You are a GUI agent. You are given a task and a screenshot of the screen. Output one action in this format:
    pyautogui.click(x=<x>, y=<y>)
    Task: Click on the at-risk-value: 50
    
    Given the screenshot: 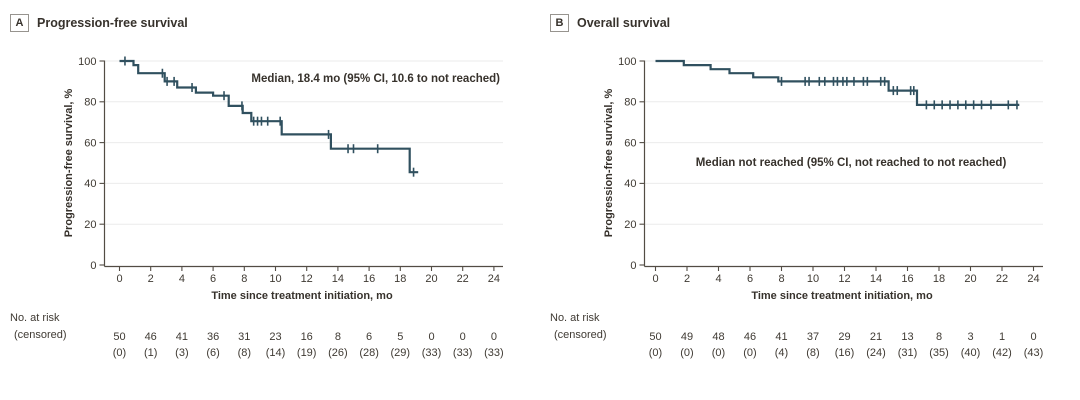 What is the action you would take?
    pyautogui.click(x=119, y=337)
    